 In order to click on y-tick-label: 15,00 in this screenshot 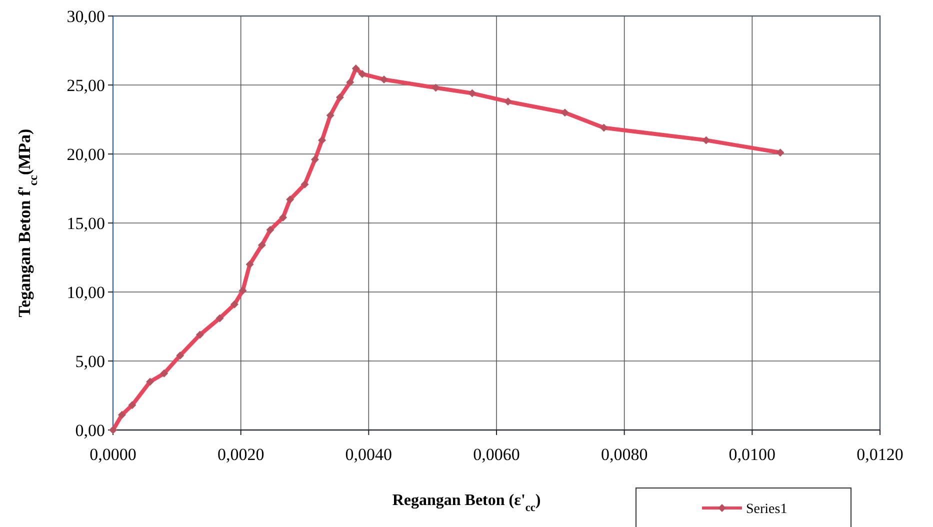, I will do `click(85, 223)`.